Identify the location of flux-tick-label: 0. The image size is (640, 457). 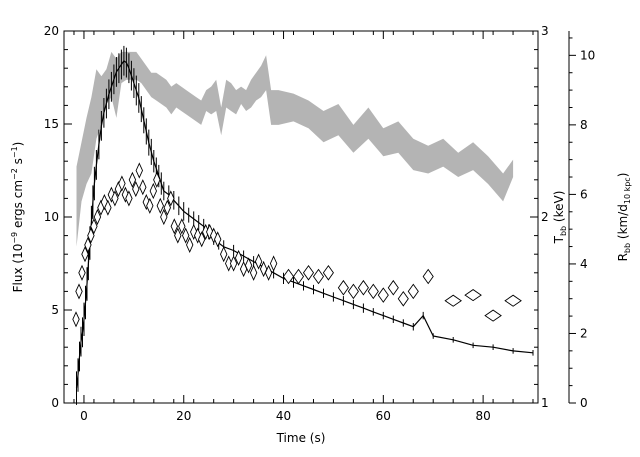
(55, 403).